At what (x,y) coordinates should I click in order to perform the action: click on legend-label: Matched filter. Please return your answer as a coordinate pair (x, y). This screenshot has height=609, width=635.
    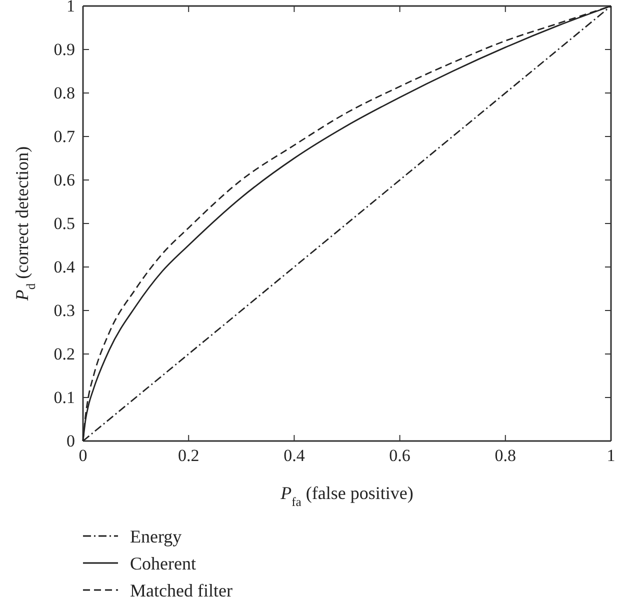
    Looking at the image, I should click on (181, 590).